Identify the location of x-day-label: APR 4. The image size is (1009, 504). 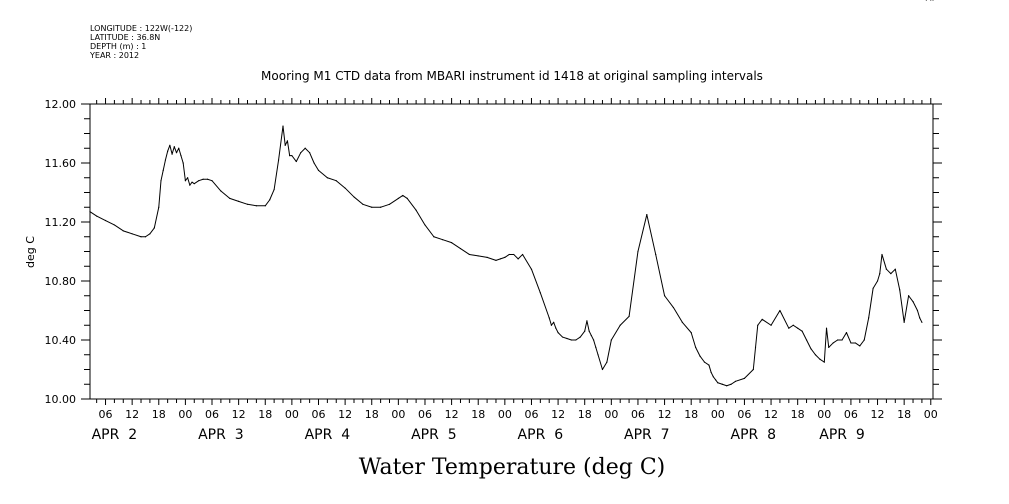
(328, 435).